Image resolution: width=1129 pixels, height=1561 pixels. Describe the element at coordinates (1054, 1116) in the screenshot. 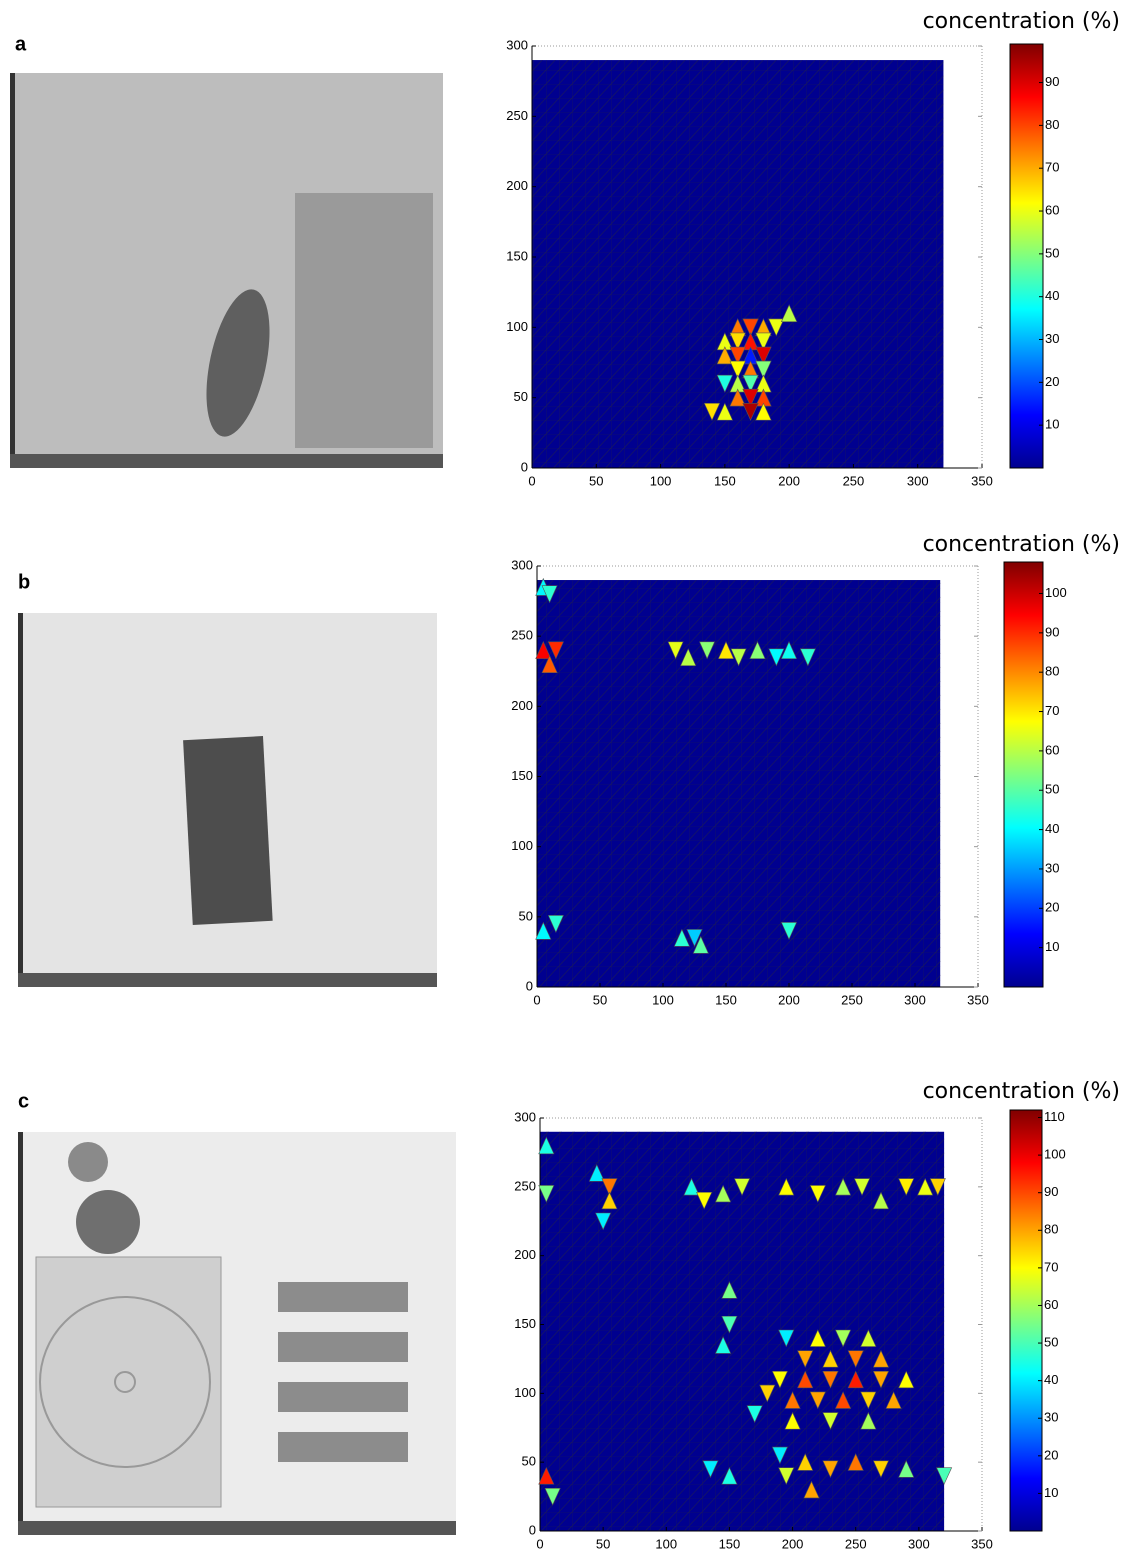

I see `colorbar-tick-label: 110` at that location.